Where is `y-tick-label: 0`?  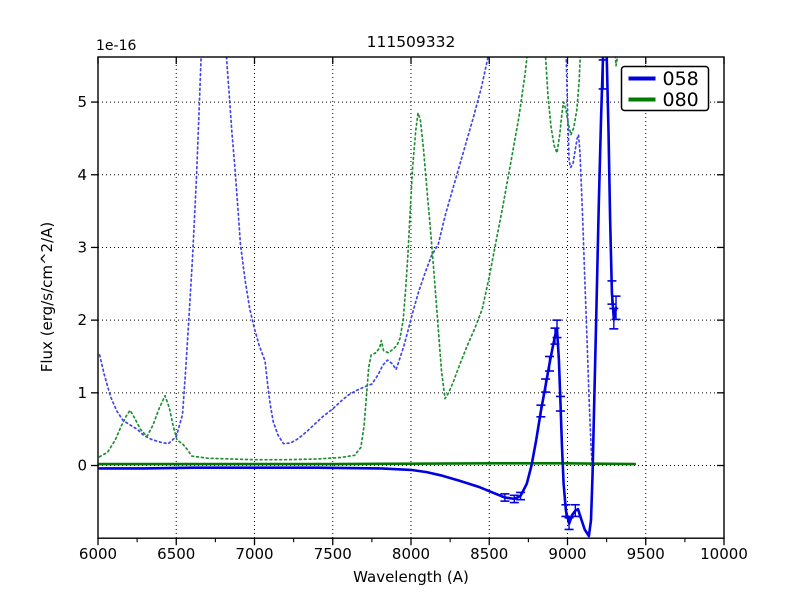 y-tick-label: 0 is located at coordinates (82, 466).